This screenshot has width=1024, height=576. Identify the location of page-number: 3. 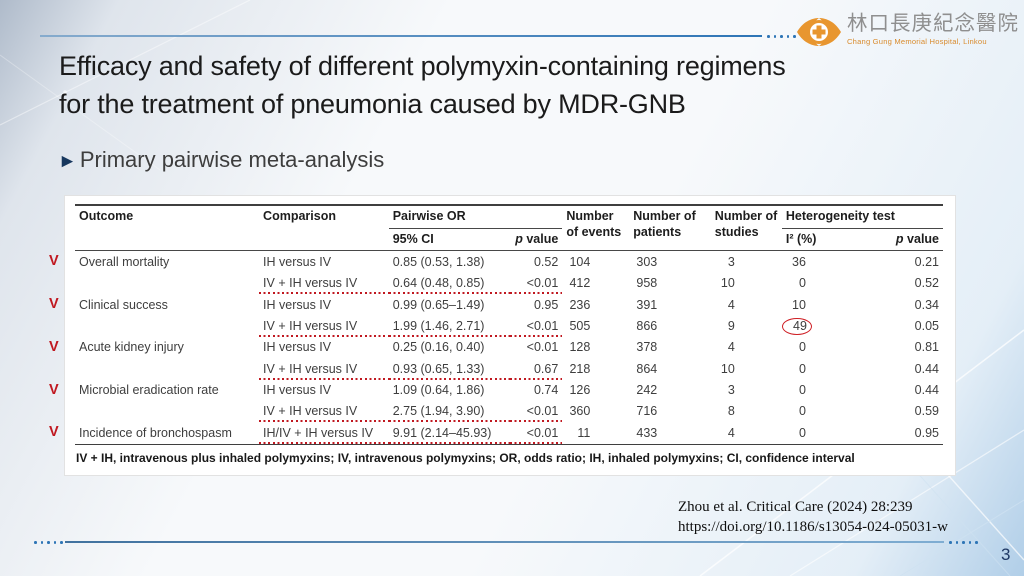
(1006, 554).